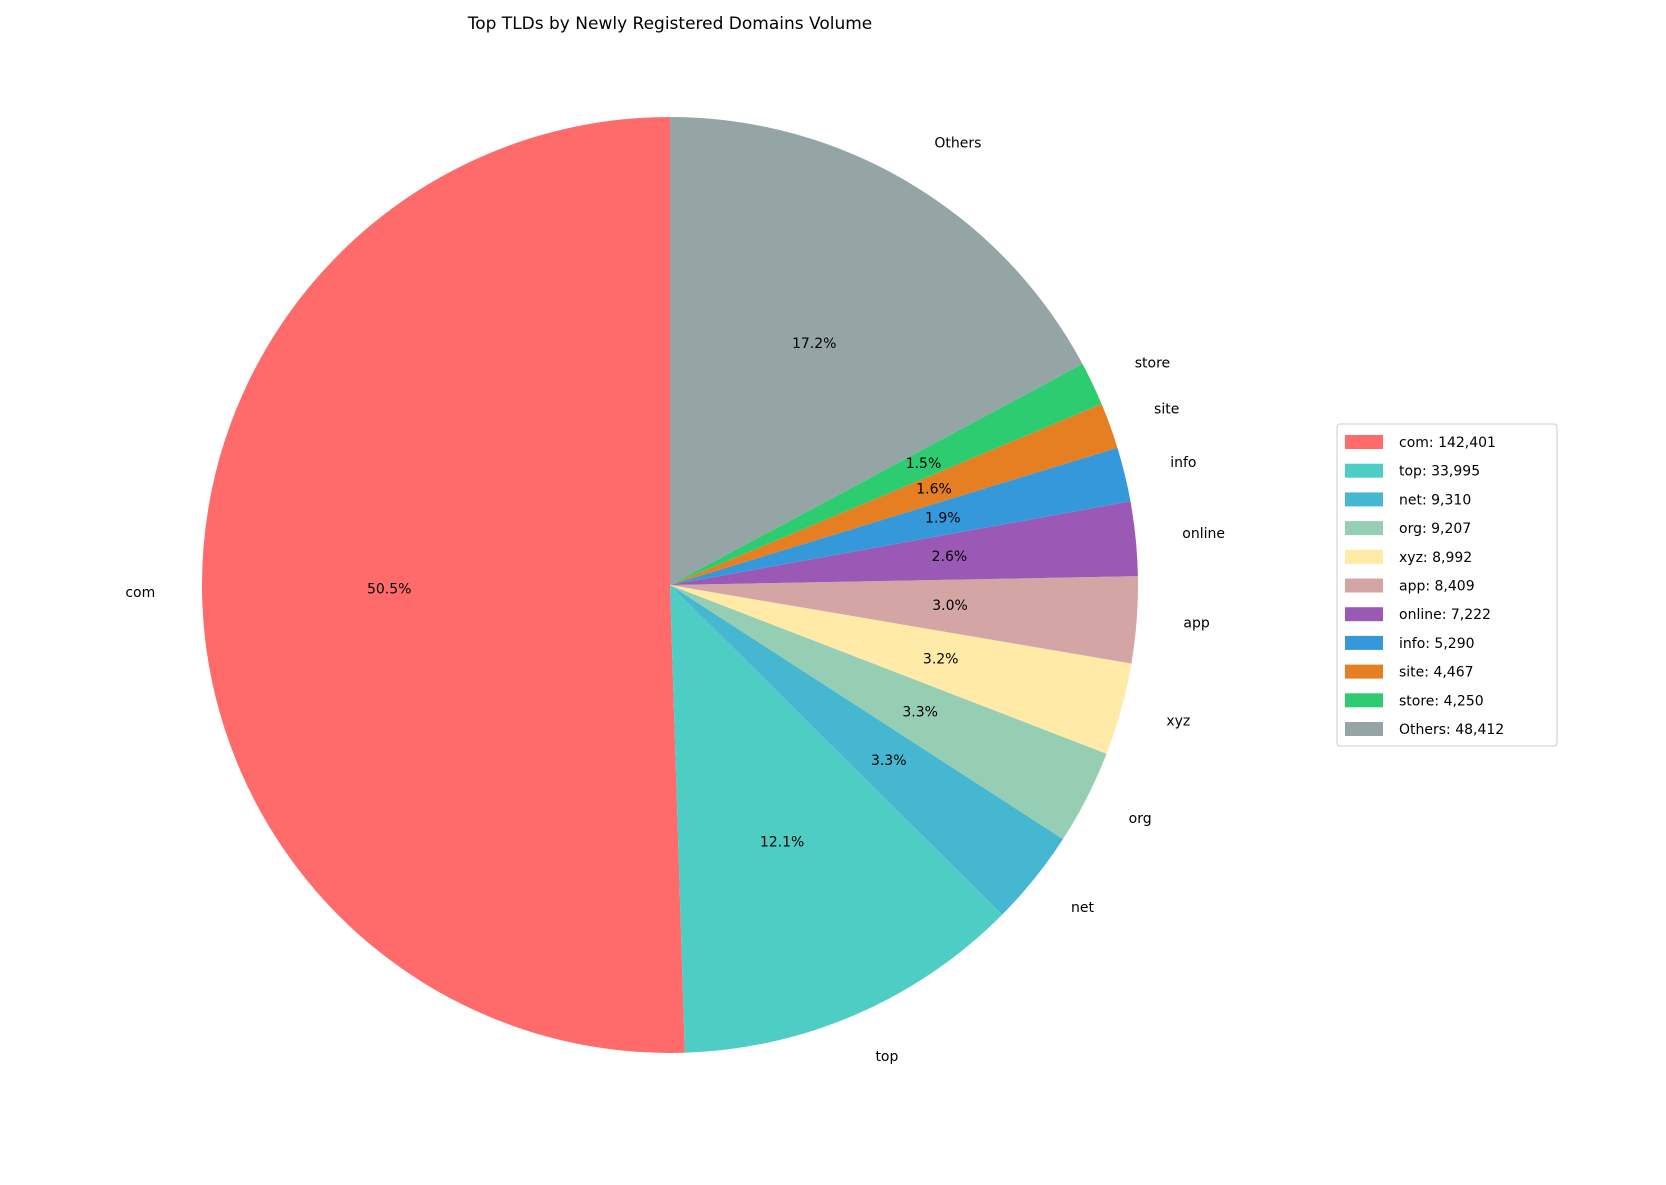  Describe the element at coordinates (1178, 722) in the screenshot. I see `slice-label: xyz` at that location.